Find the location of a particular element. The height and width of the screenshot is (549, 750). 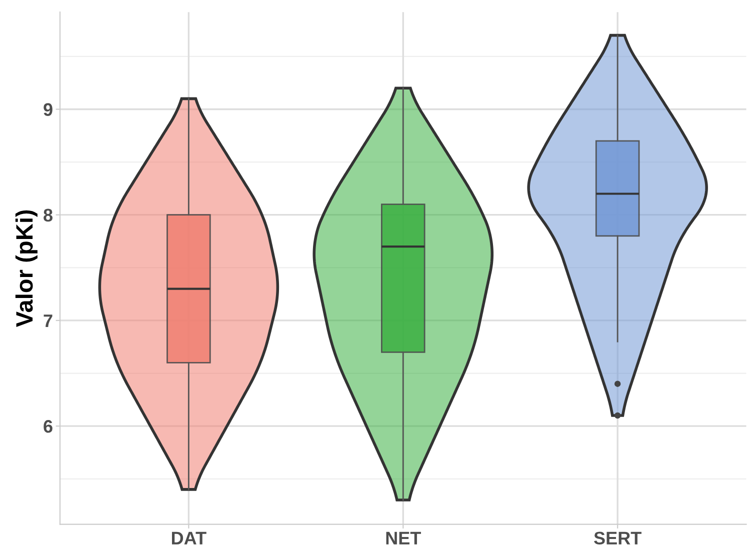

x-tick-label: DAT is located at coordinates (189, 538).